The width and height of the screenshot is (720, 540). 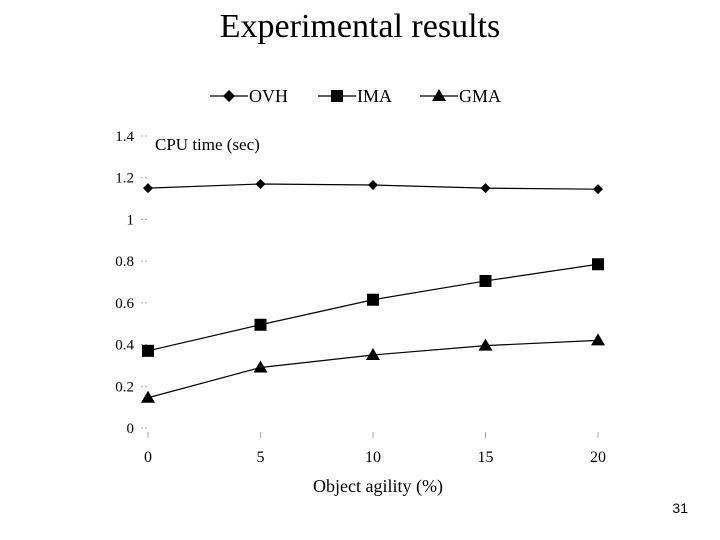 What do you see at coordinates (131, 283) in the screenshot?
I see `y-axis: 0 0.2 0.4 0.6 0.8 1 1.2 1.4` at bounding box center [131, 283].